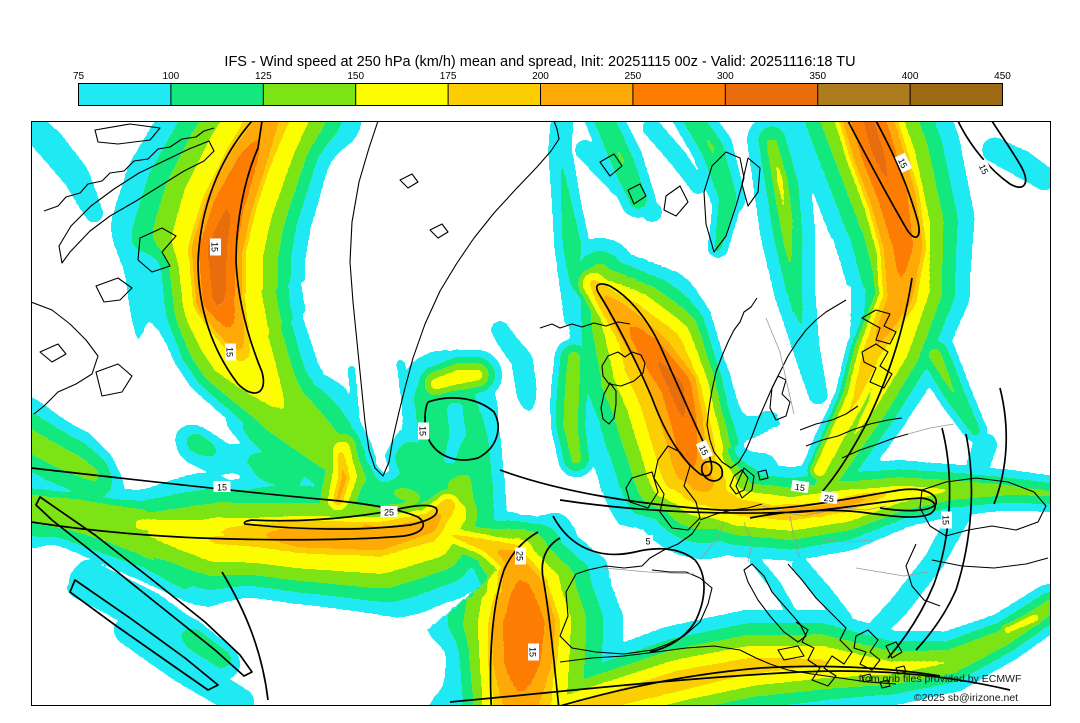 The width and height of the screenshot is (1080, 723). What do you see at coordinates (647, 542) in the screenshot?
I see `svg-text: 5` at bounding box center [647, 542].